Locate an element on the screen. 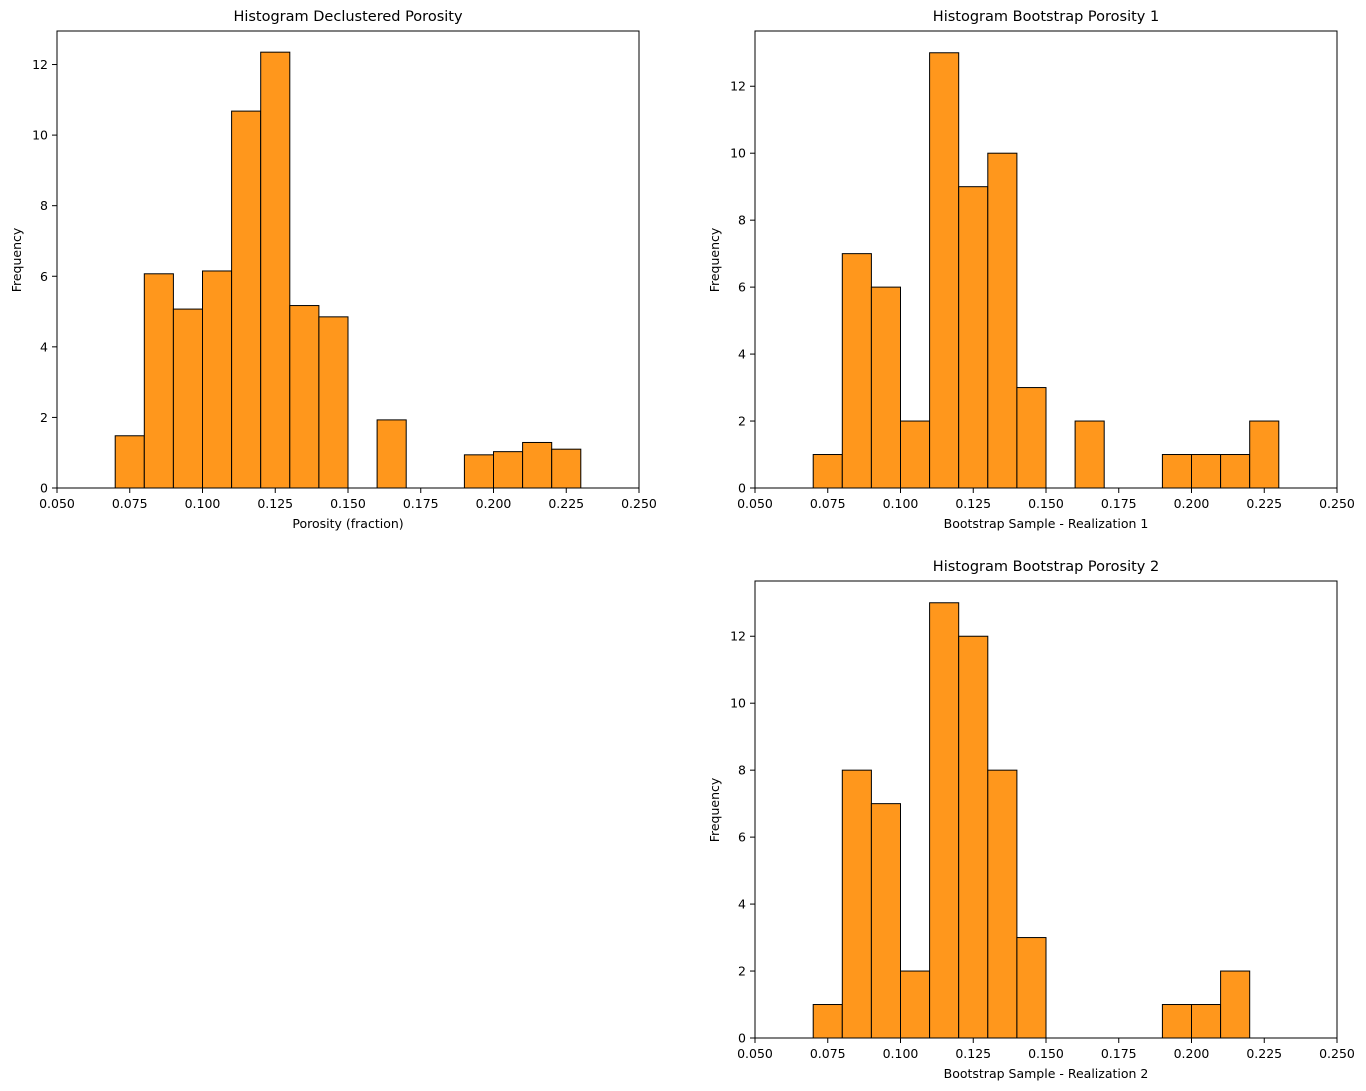 The height and width of the screenshot is (1091, 1366). chart-title: Histogram Bootstrap Porosity 1 is located at coordinates (1046, 17).